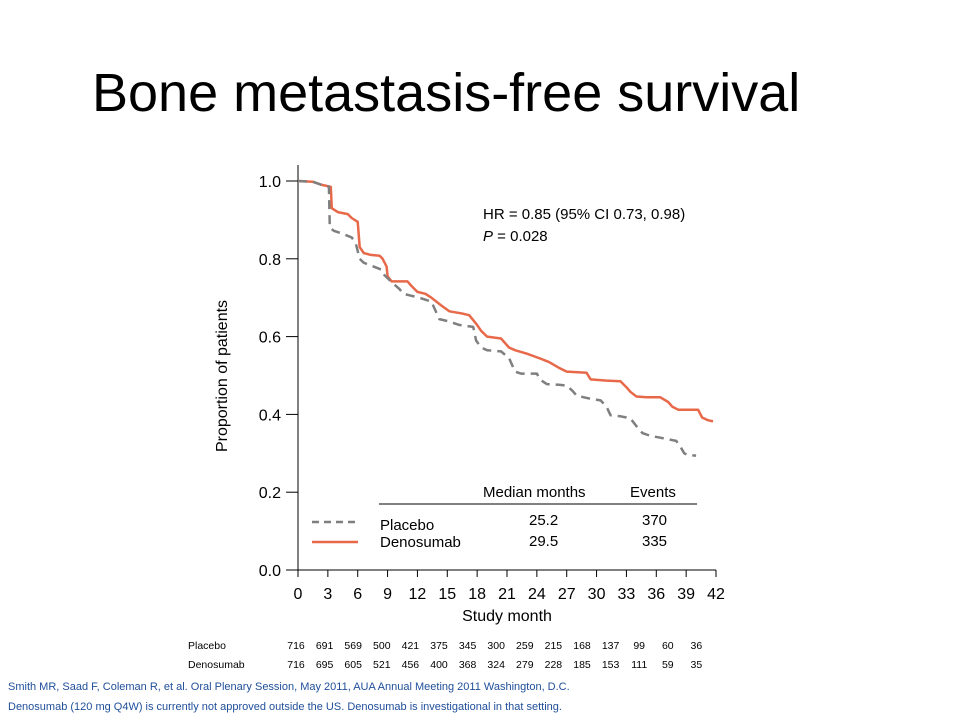  What do you see at coordinates (382, 665) in the screenshot?
I see `risk-cell: 521` at bounding box center [382, 665].